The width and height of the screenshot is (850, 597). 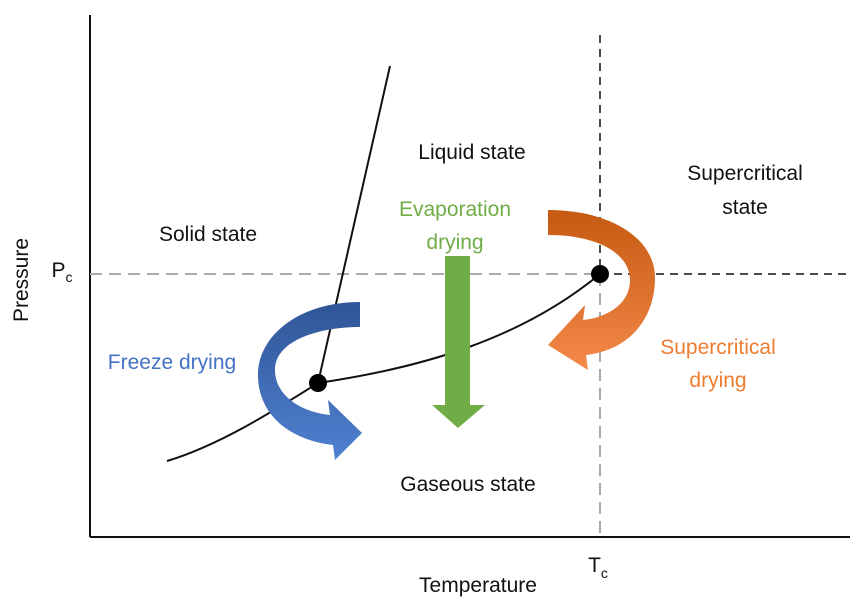 What do you see at coordinates (471, 152) in the screenshot?
I see `region-label: Liquid state` at bounding box center [471, 152].